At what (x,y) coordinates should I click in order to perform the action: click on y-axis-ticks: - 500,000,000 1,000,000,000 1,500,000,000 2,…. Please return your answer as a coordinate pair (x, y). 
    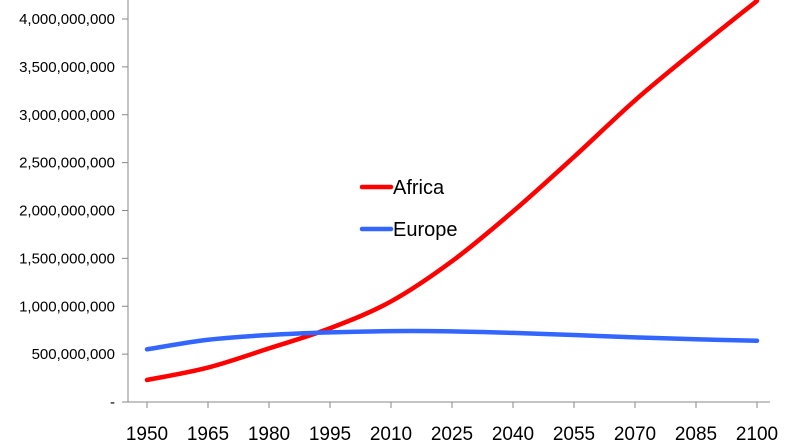
    Looking at the image, I should click on (73, 211).